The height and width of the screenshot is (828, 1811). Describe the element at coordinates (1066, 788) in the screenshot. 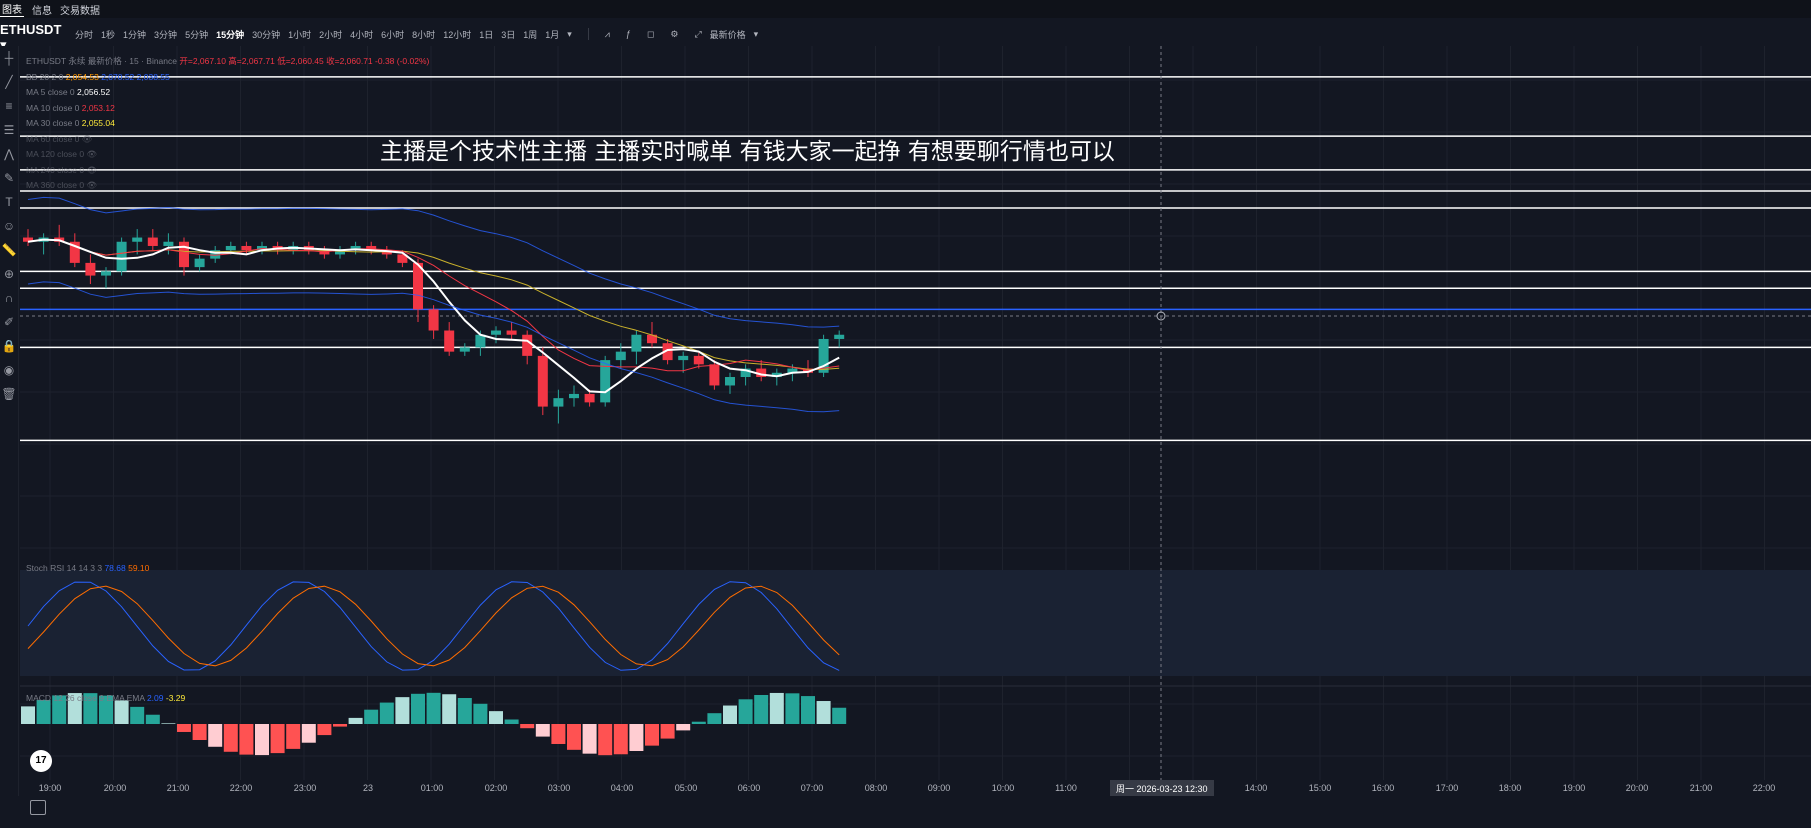

I see `time-tick: 11:00` at that location.